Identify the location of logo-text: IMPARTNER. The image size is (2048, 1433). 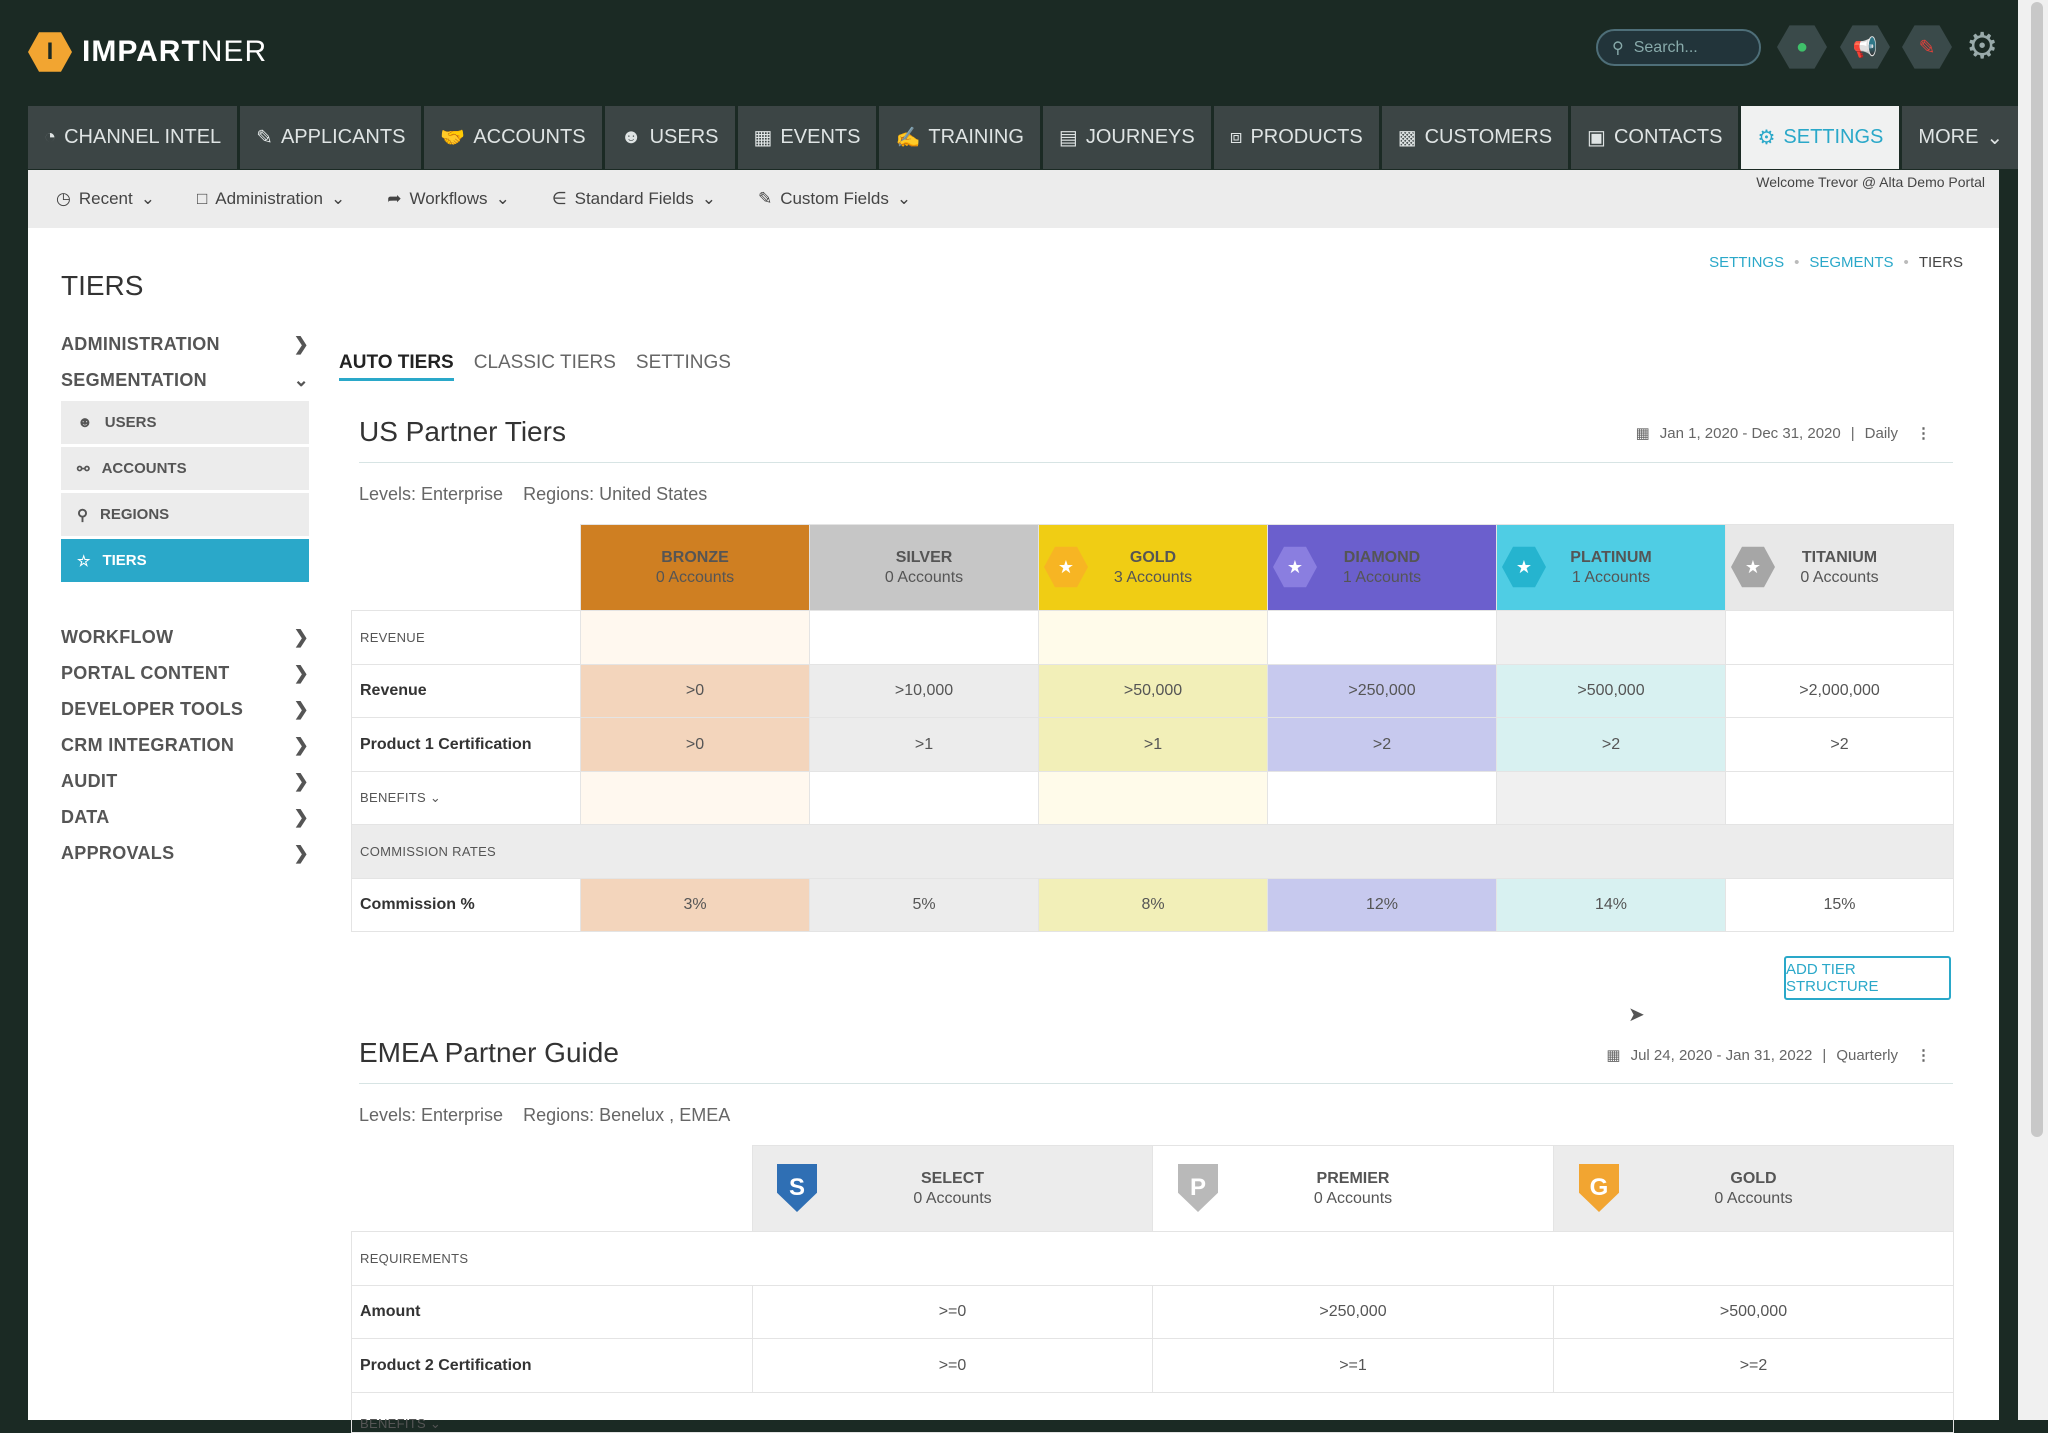
(175, 51).